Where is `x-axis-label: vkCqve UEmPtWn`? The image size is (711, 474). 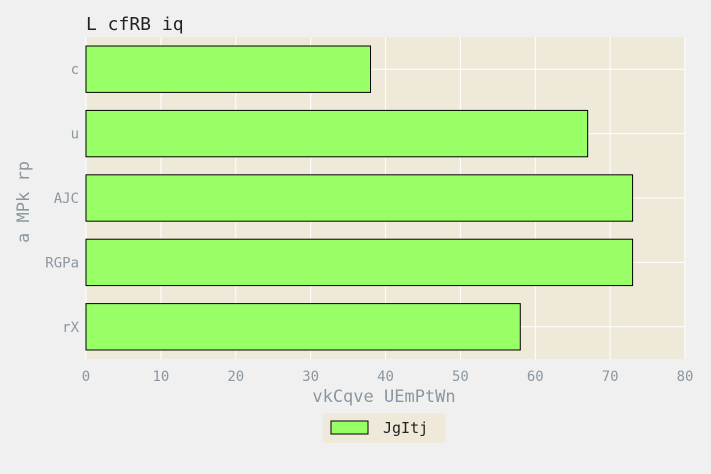 x-axis-label: vkCqve UEmPtWn is located at coordinates (383, 397).